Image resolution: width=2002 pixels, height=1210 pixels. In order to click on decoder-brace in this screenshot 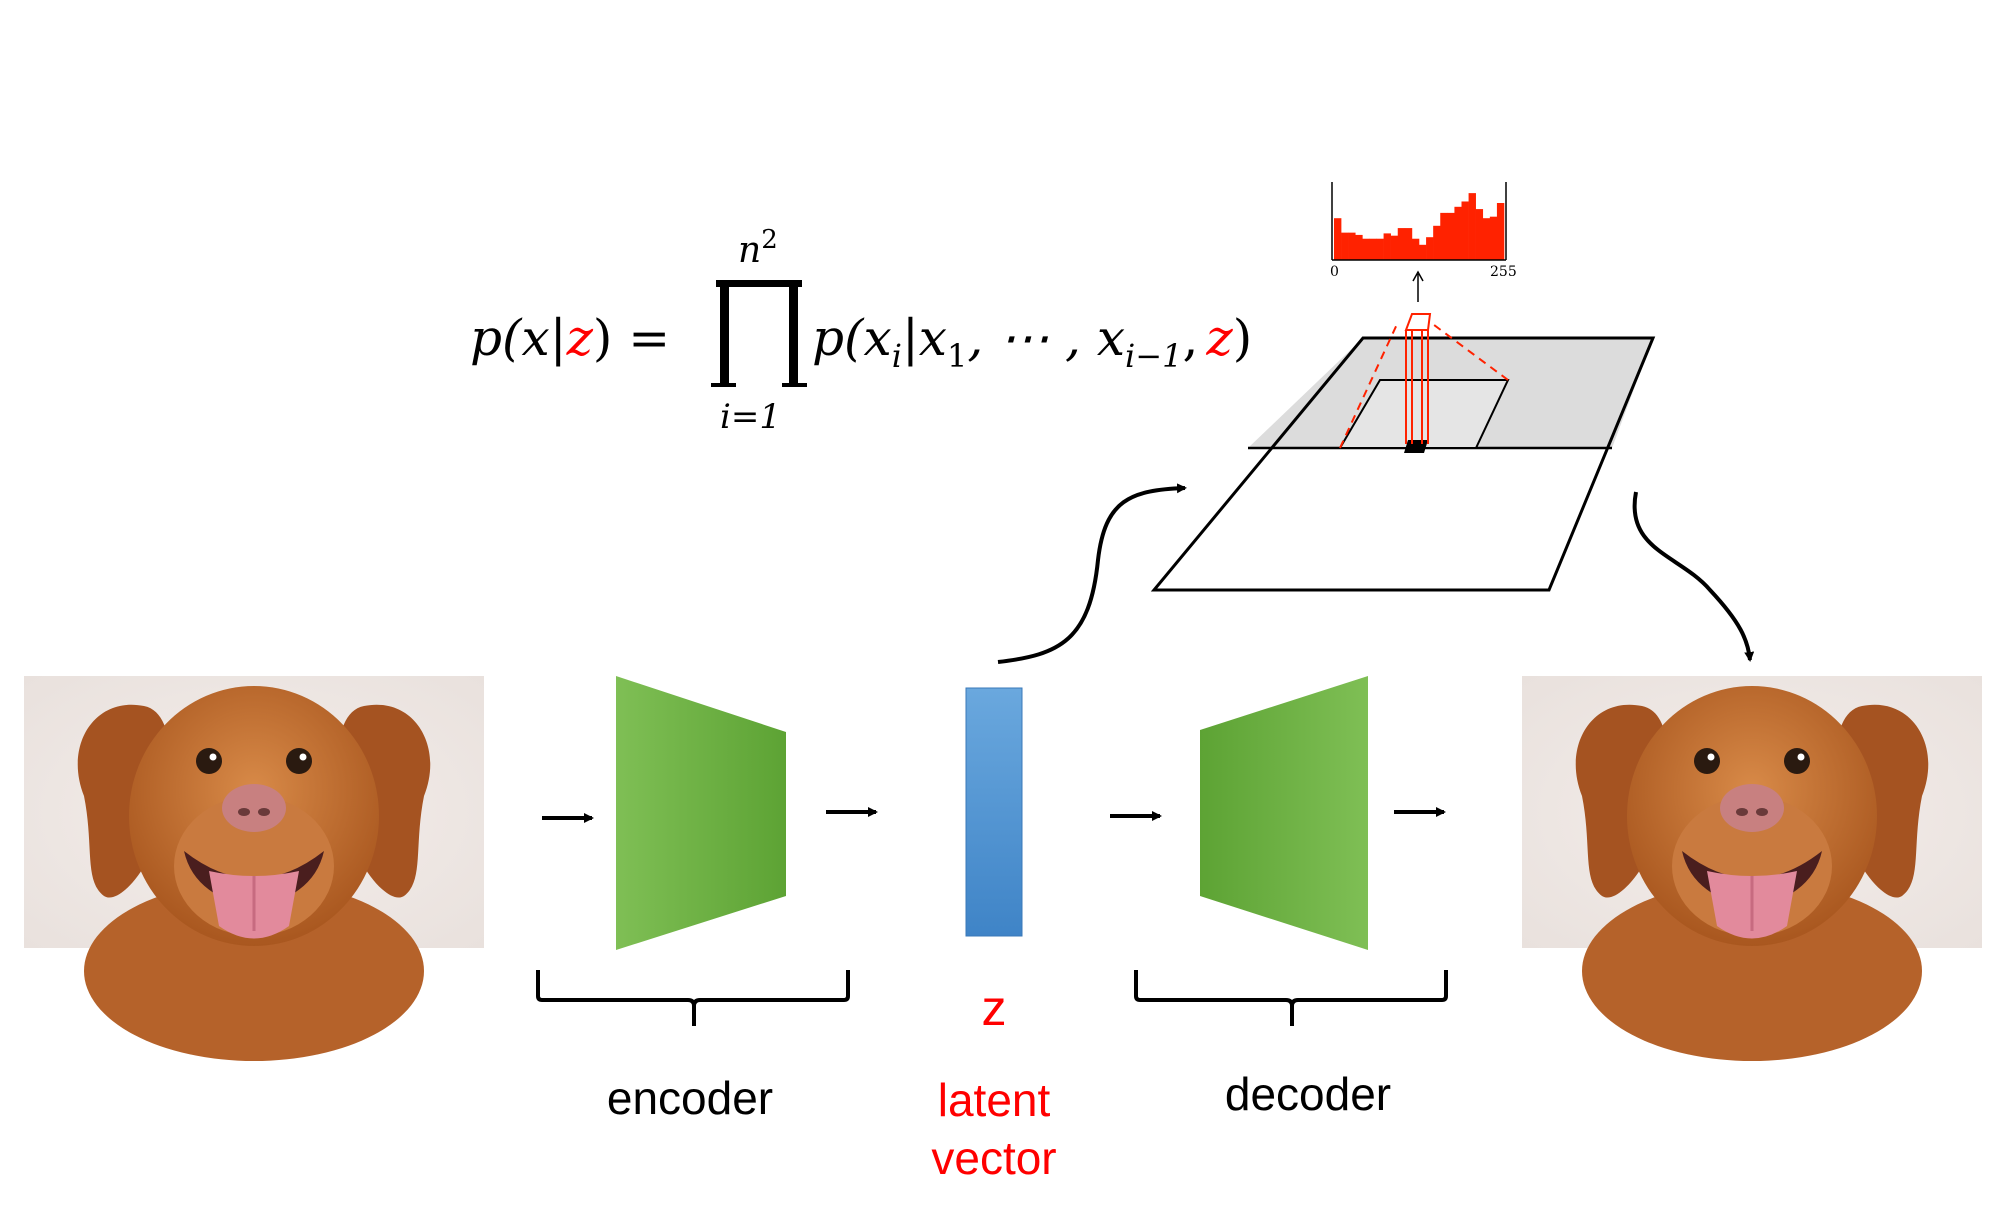, I will do `click(1291, 998)`.